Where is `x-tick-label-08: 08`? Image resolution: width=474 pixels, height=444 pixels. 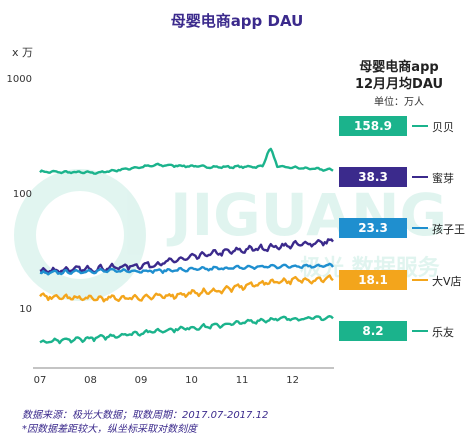 x-tick-label-08: 08 is located at coordinates (90, 380).